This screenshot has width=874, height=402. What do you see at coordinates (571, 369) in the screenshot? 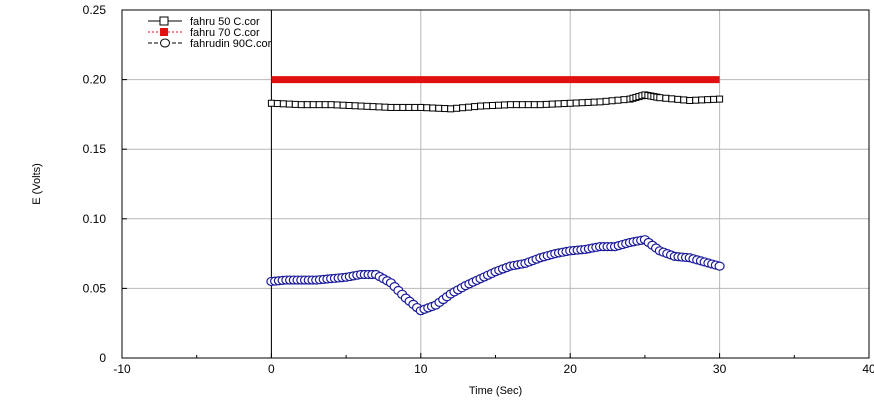
I see `x-tick-label: 20` at bounding box center [571, 369].